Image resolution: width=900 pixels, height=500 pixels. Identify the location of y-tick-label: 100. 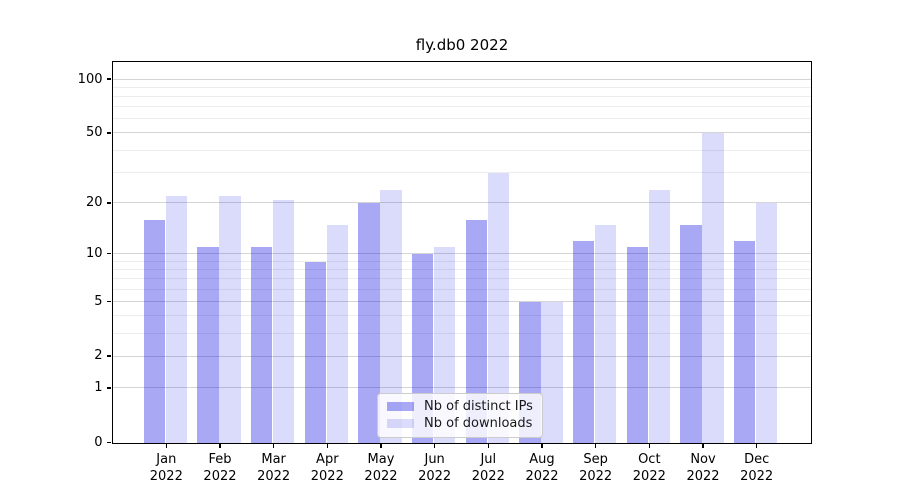
(90, 79).